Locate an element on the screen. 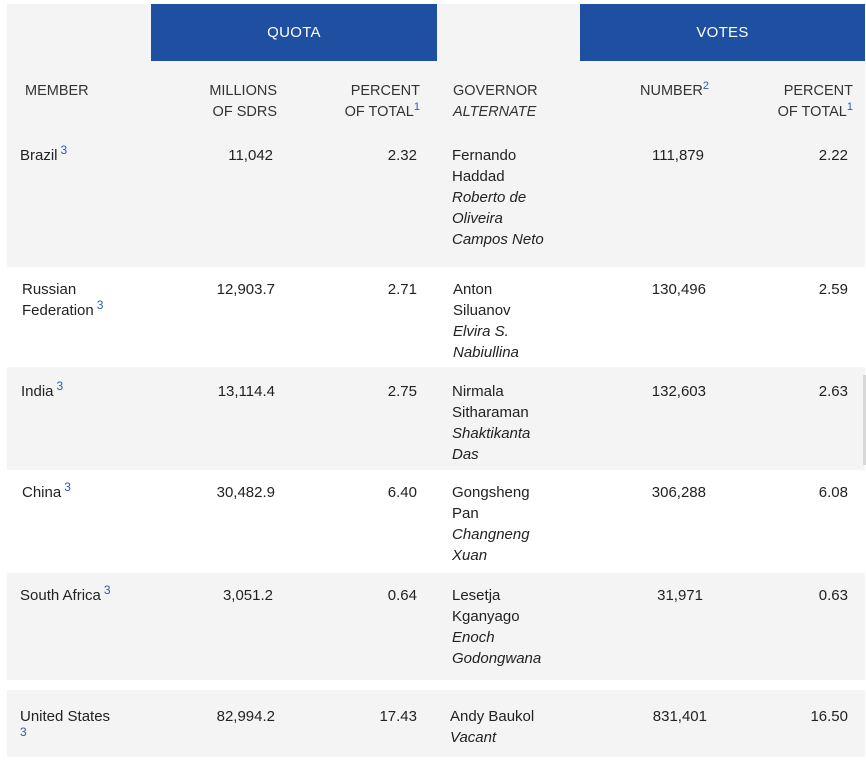 The height and width of the screenshot is (764, 866). quota-percent: 2.32 is located at coordinates (402, 155).